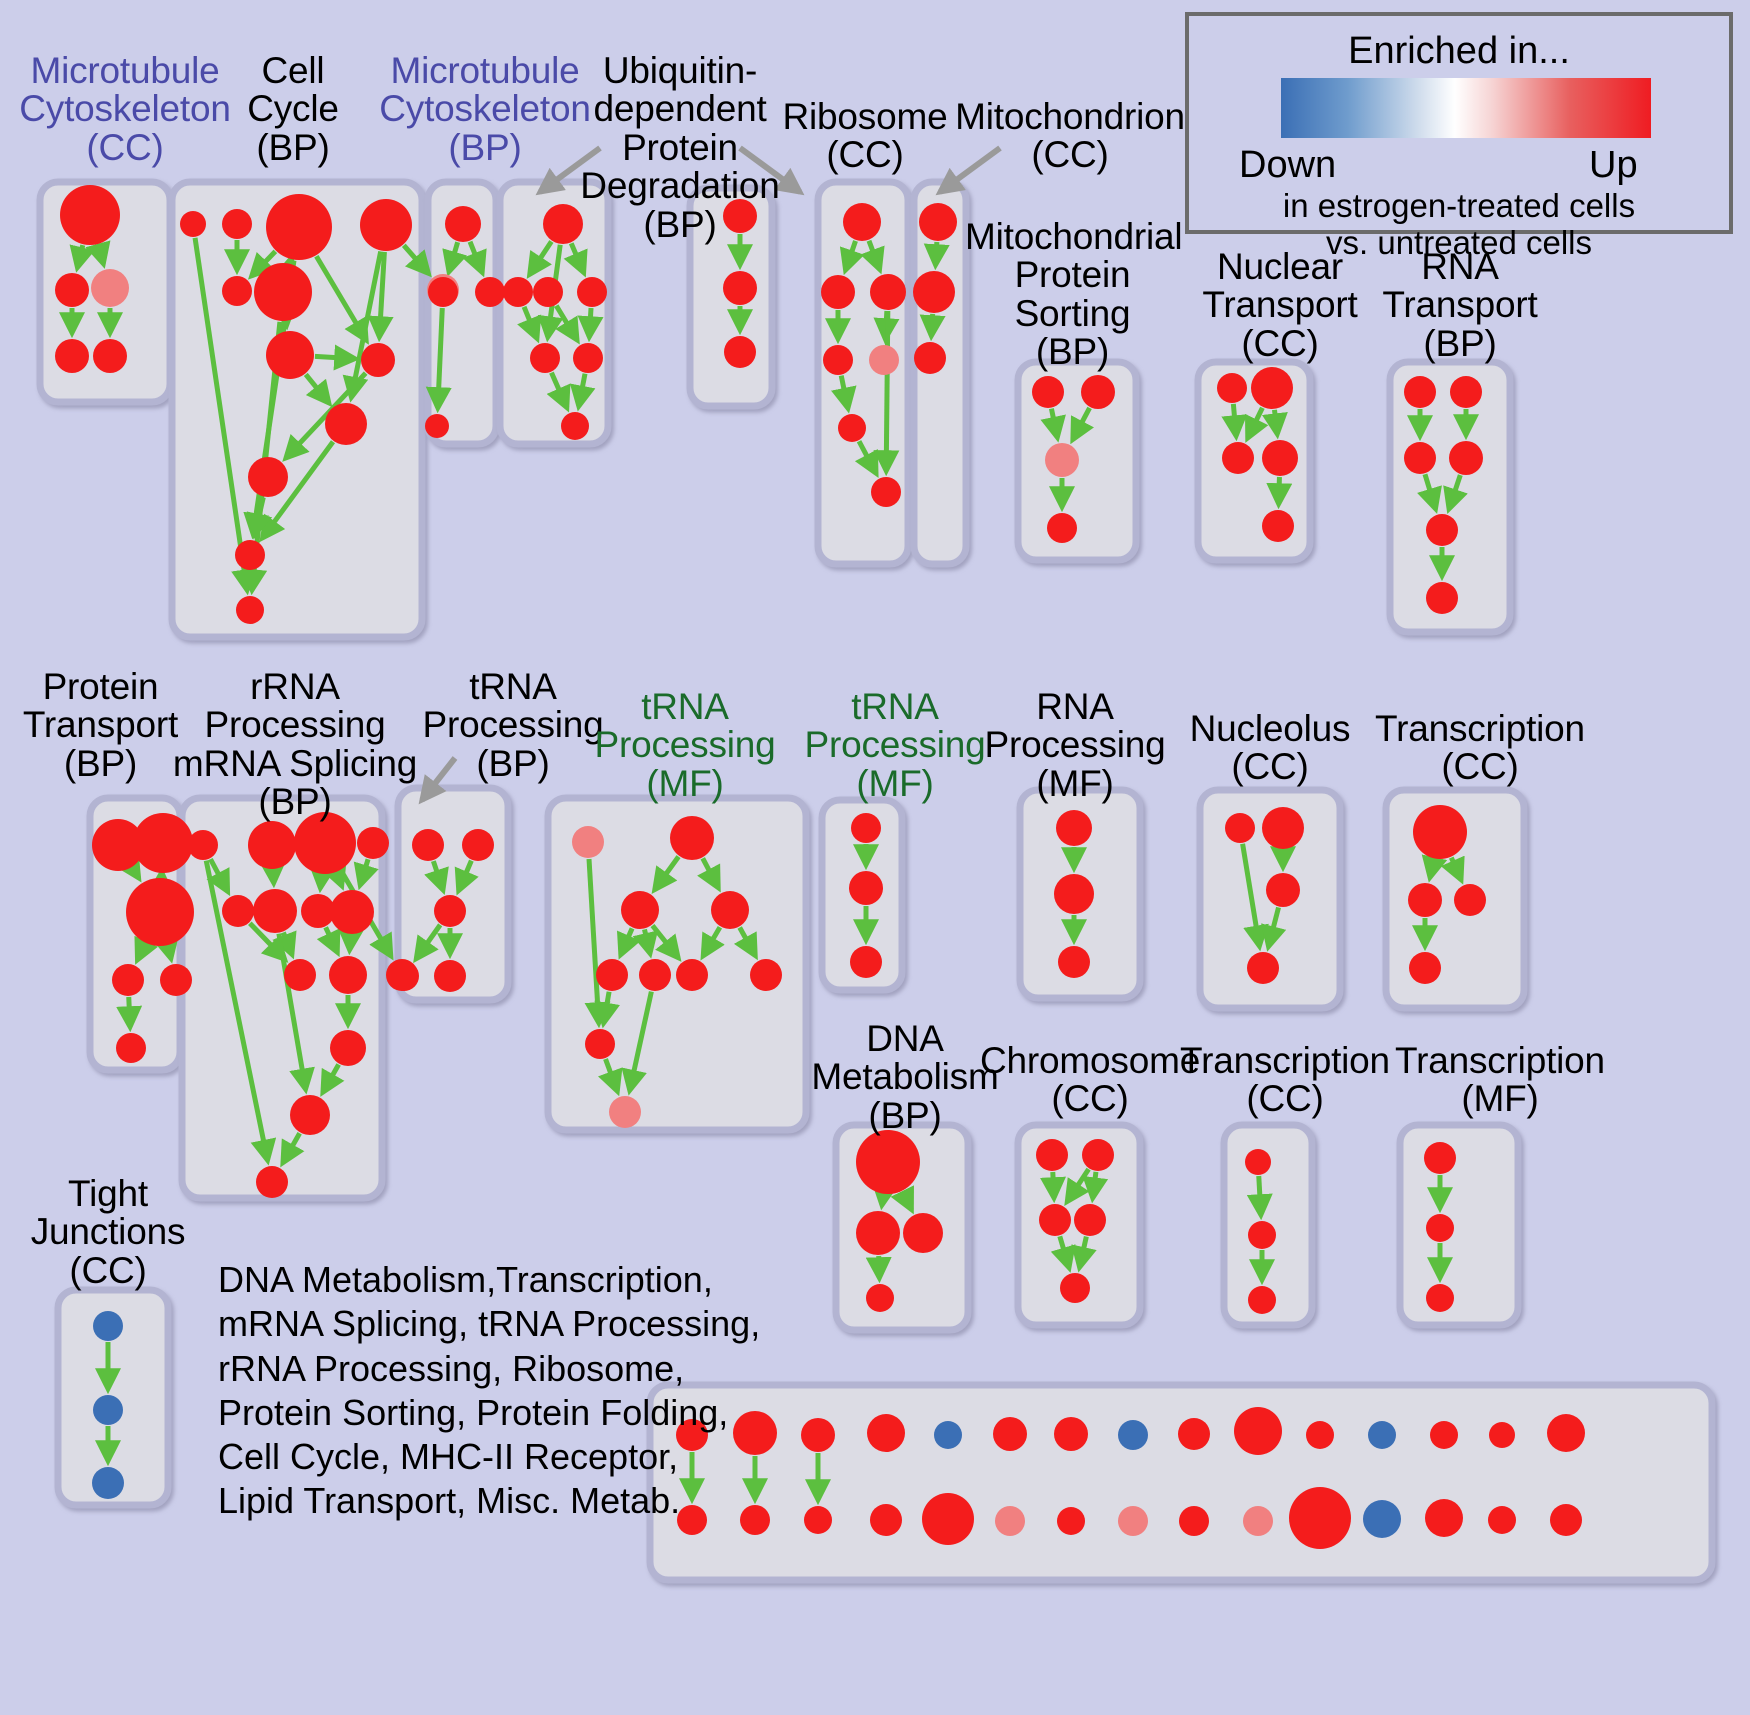 This screenshot has width=1750, height=1715. What do you see at coordinates (1075, 745) in the screenshot?
I see `cluster-label-rna-processing-mf: RNA Processing (MF)` at bounding box center [1075, 745].